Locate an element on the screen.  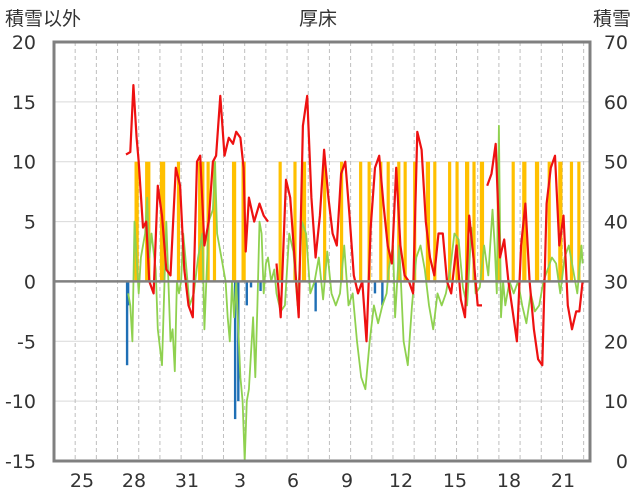
right-tick-label: 0 is located at coordinates (622, 462).